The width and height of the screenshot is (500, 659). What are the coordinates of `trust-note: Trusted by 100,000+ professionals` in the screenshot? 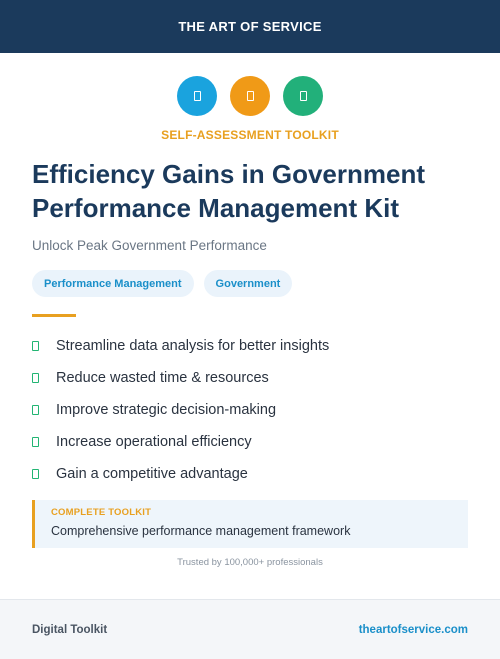 It's located at (250, 562).